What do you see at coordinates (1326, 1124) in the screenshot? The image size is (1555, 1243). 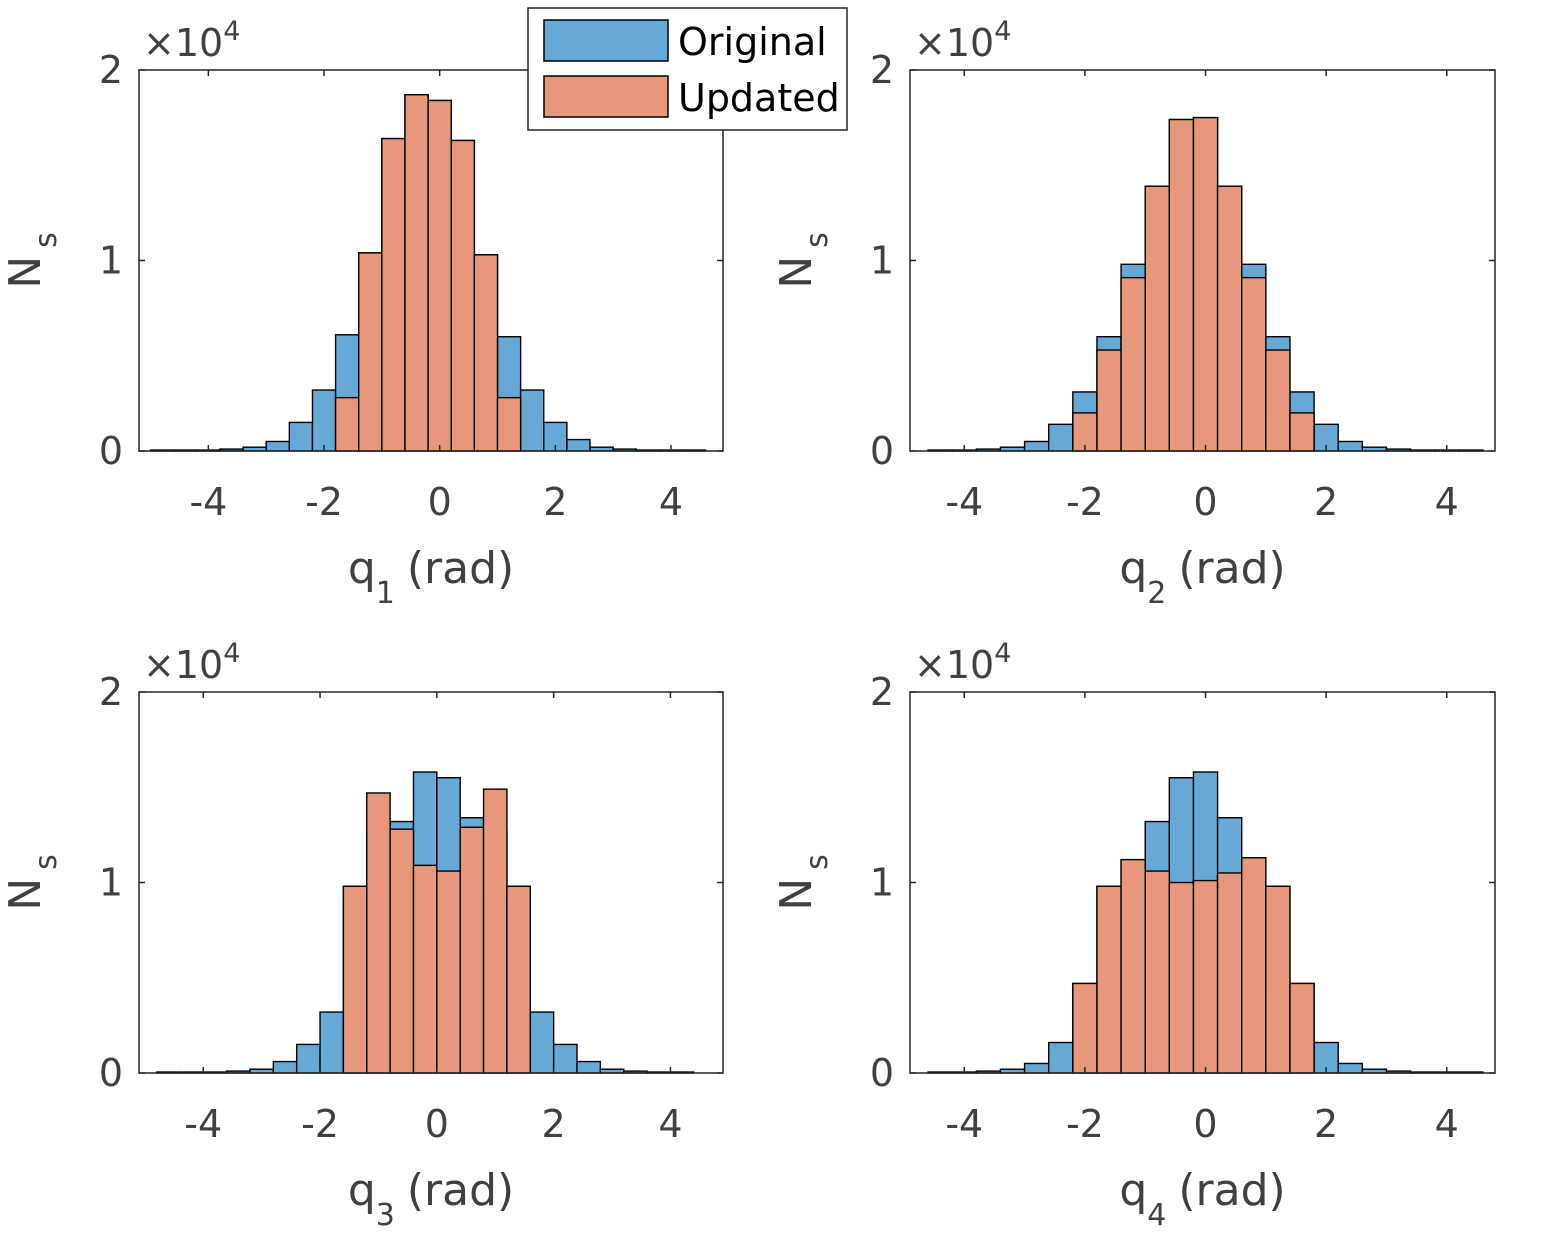 I see `x-tick-label: 2` at bounding box center [1326, 1124].